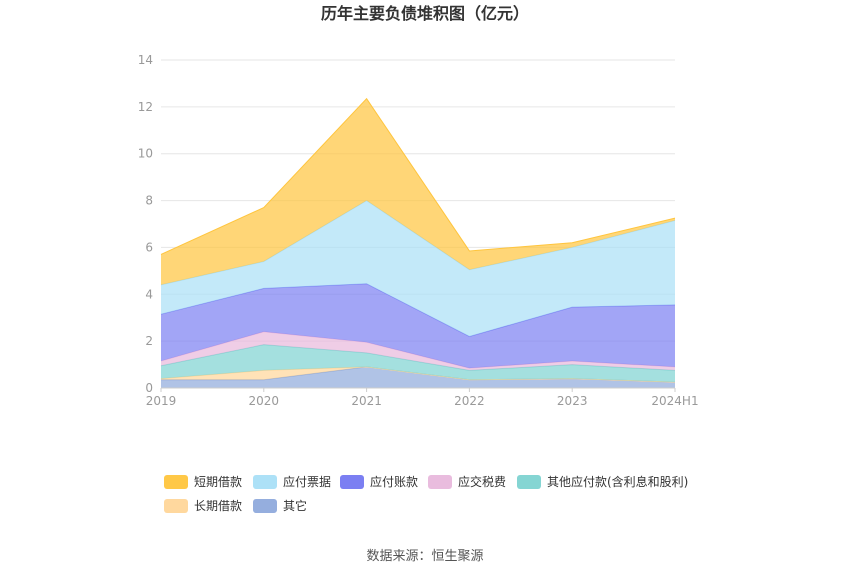 The image size is (850, 575). Describe the element at coordinates (145, 60) in the screenshot. I see `y-tick-label: 14` at that location.